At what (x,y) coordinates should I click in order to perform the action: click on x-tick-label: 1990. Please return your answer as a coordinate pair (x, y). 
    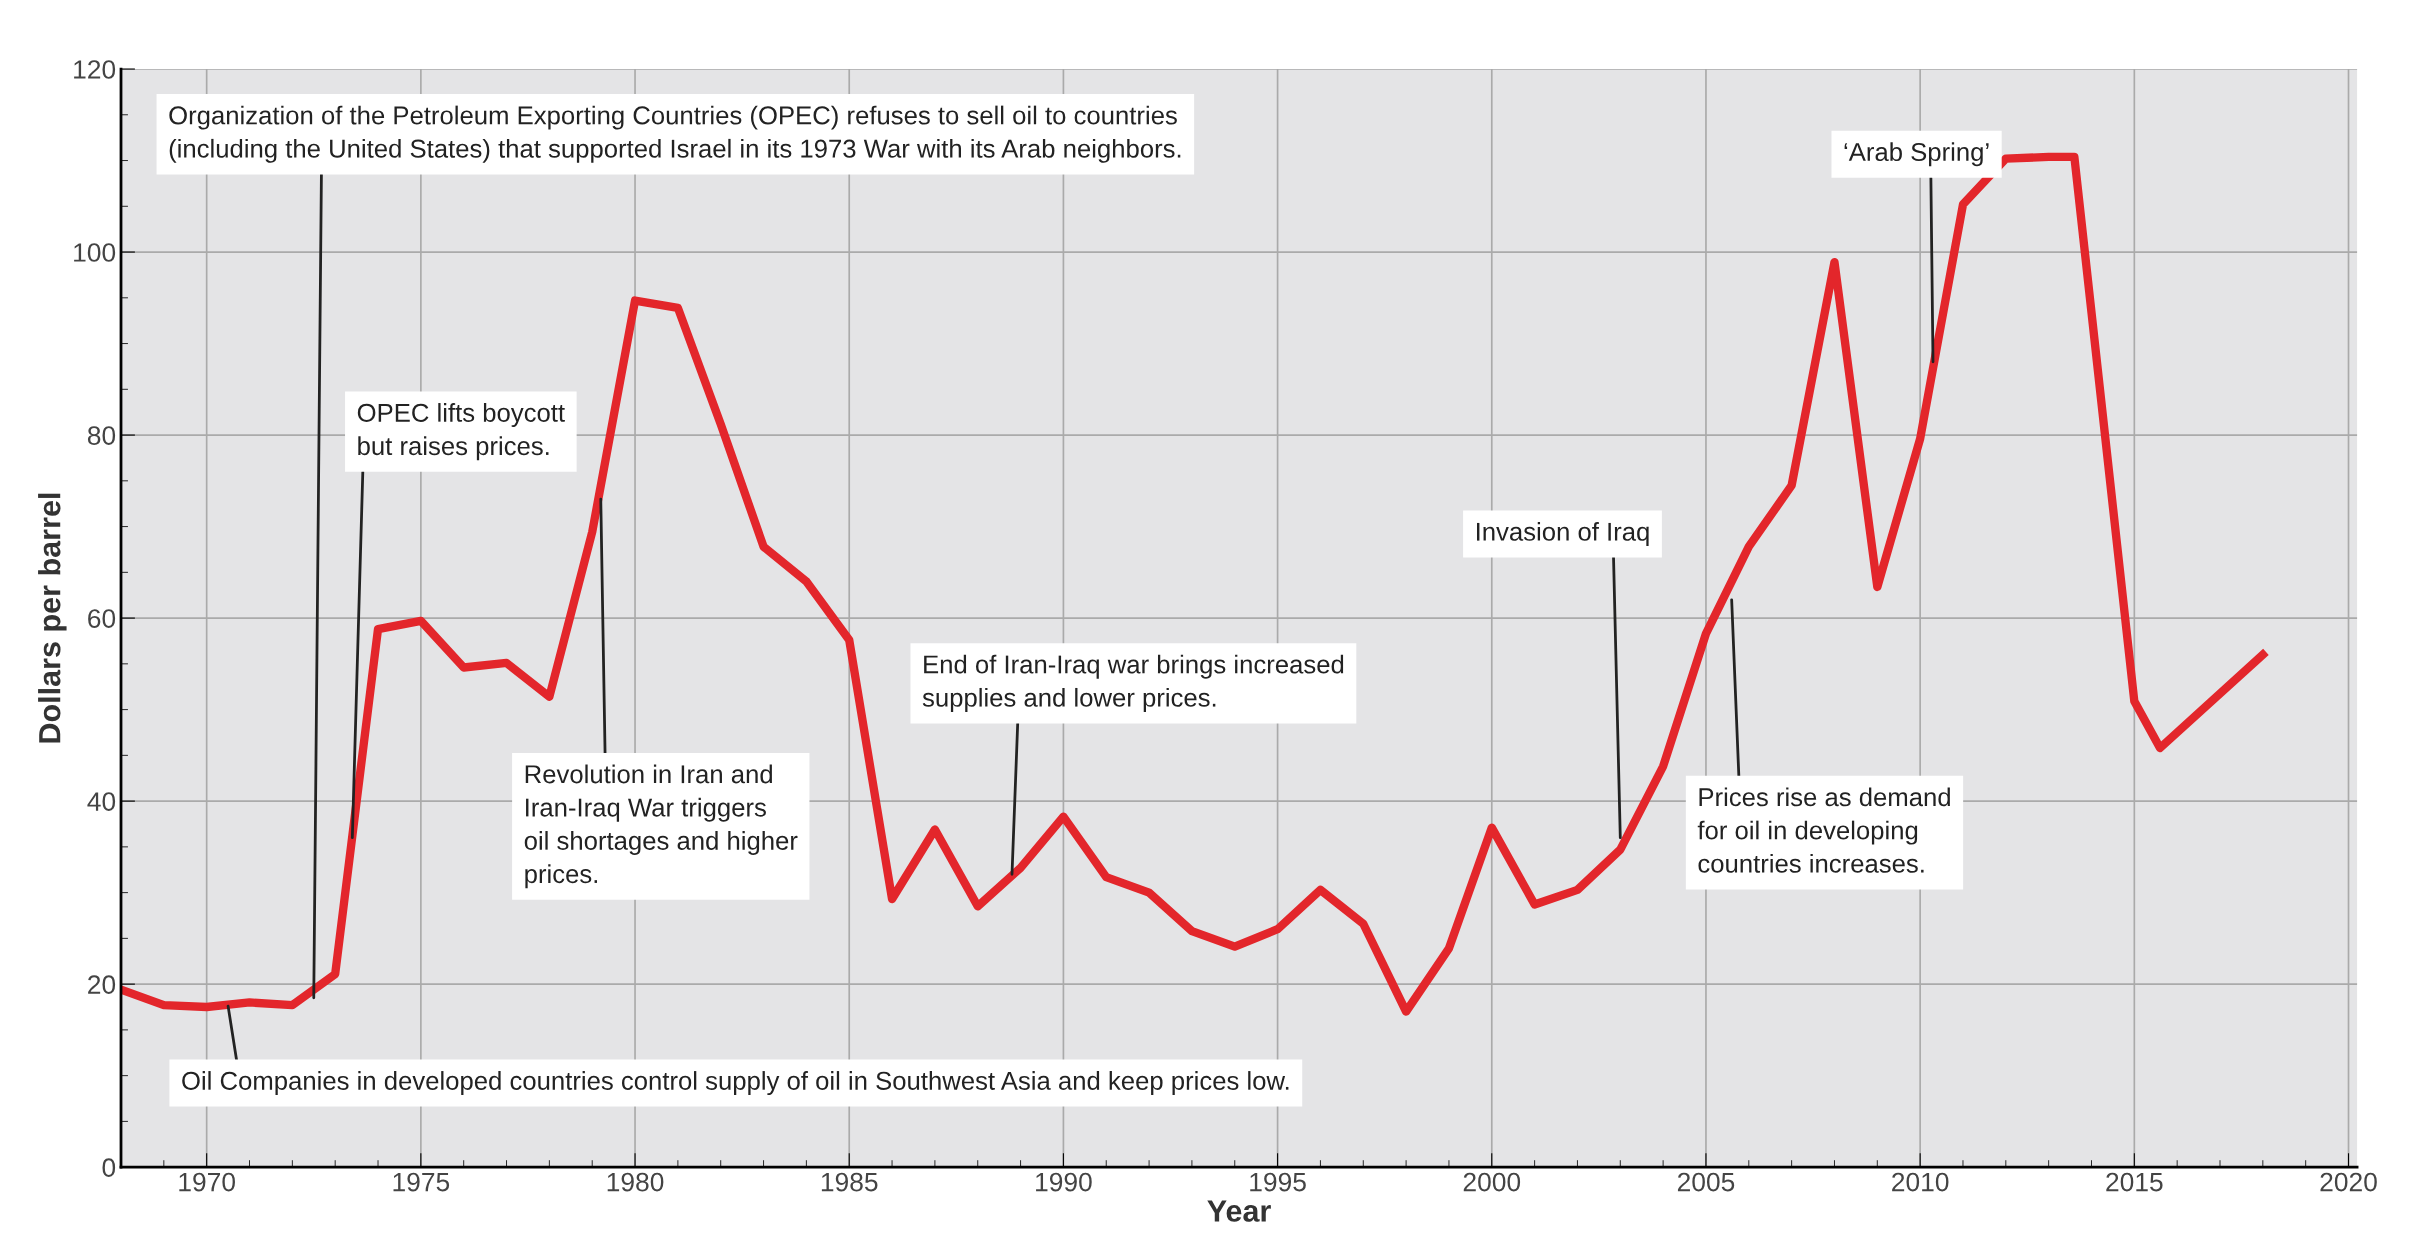
    Looking at the image, I should click on (1064, 1182).